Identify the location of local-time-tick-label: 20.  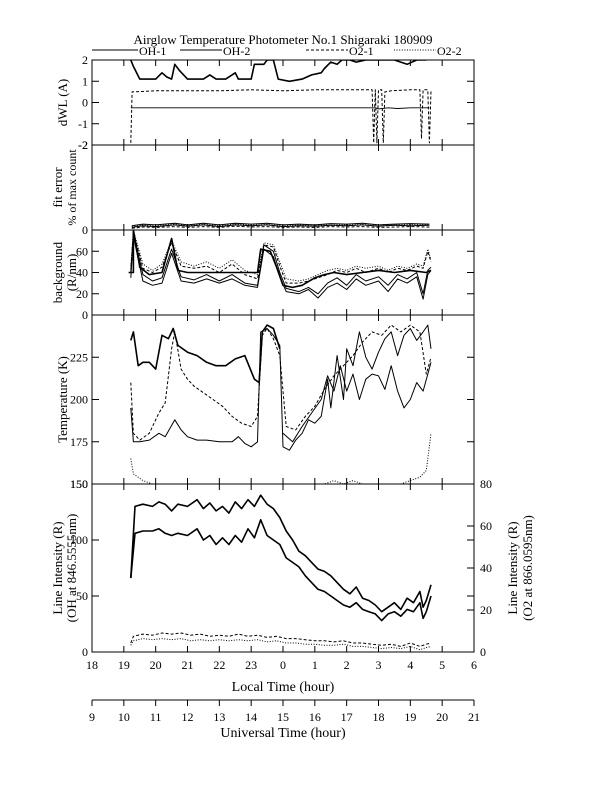
(156, 665).